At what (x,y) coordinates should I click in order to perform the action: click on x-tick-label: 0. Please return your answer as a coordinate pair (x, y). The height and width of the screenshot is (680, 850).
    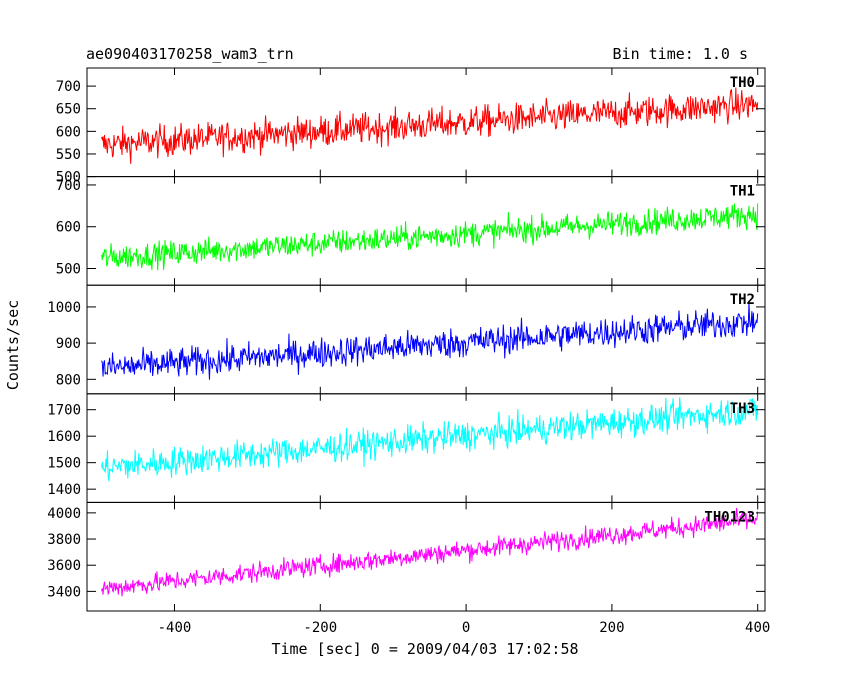
    Looking at the image, I should click on (466, 628).